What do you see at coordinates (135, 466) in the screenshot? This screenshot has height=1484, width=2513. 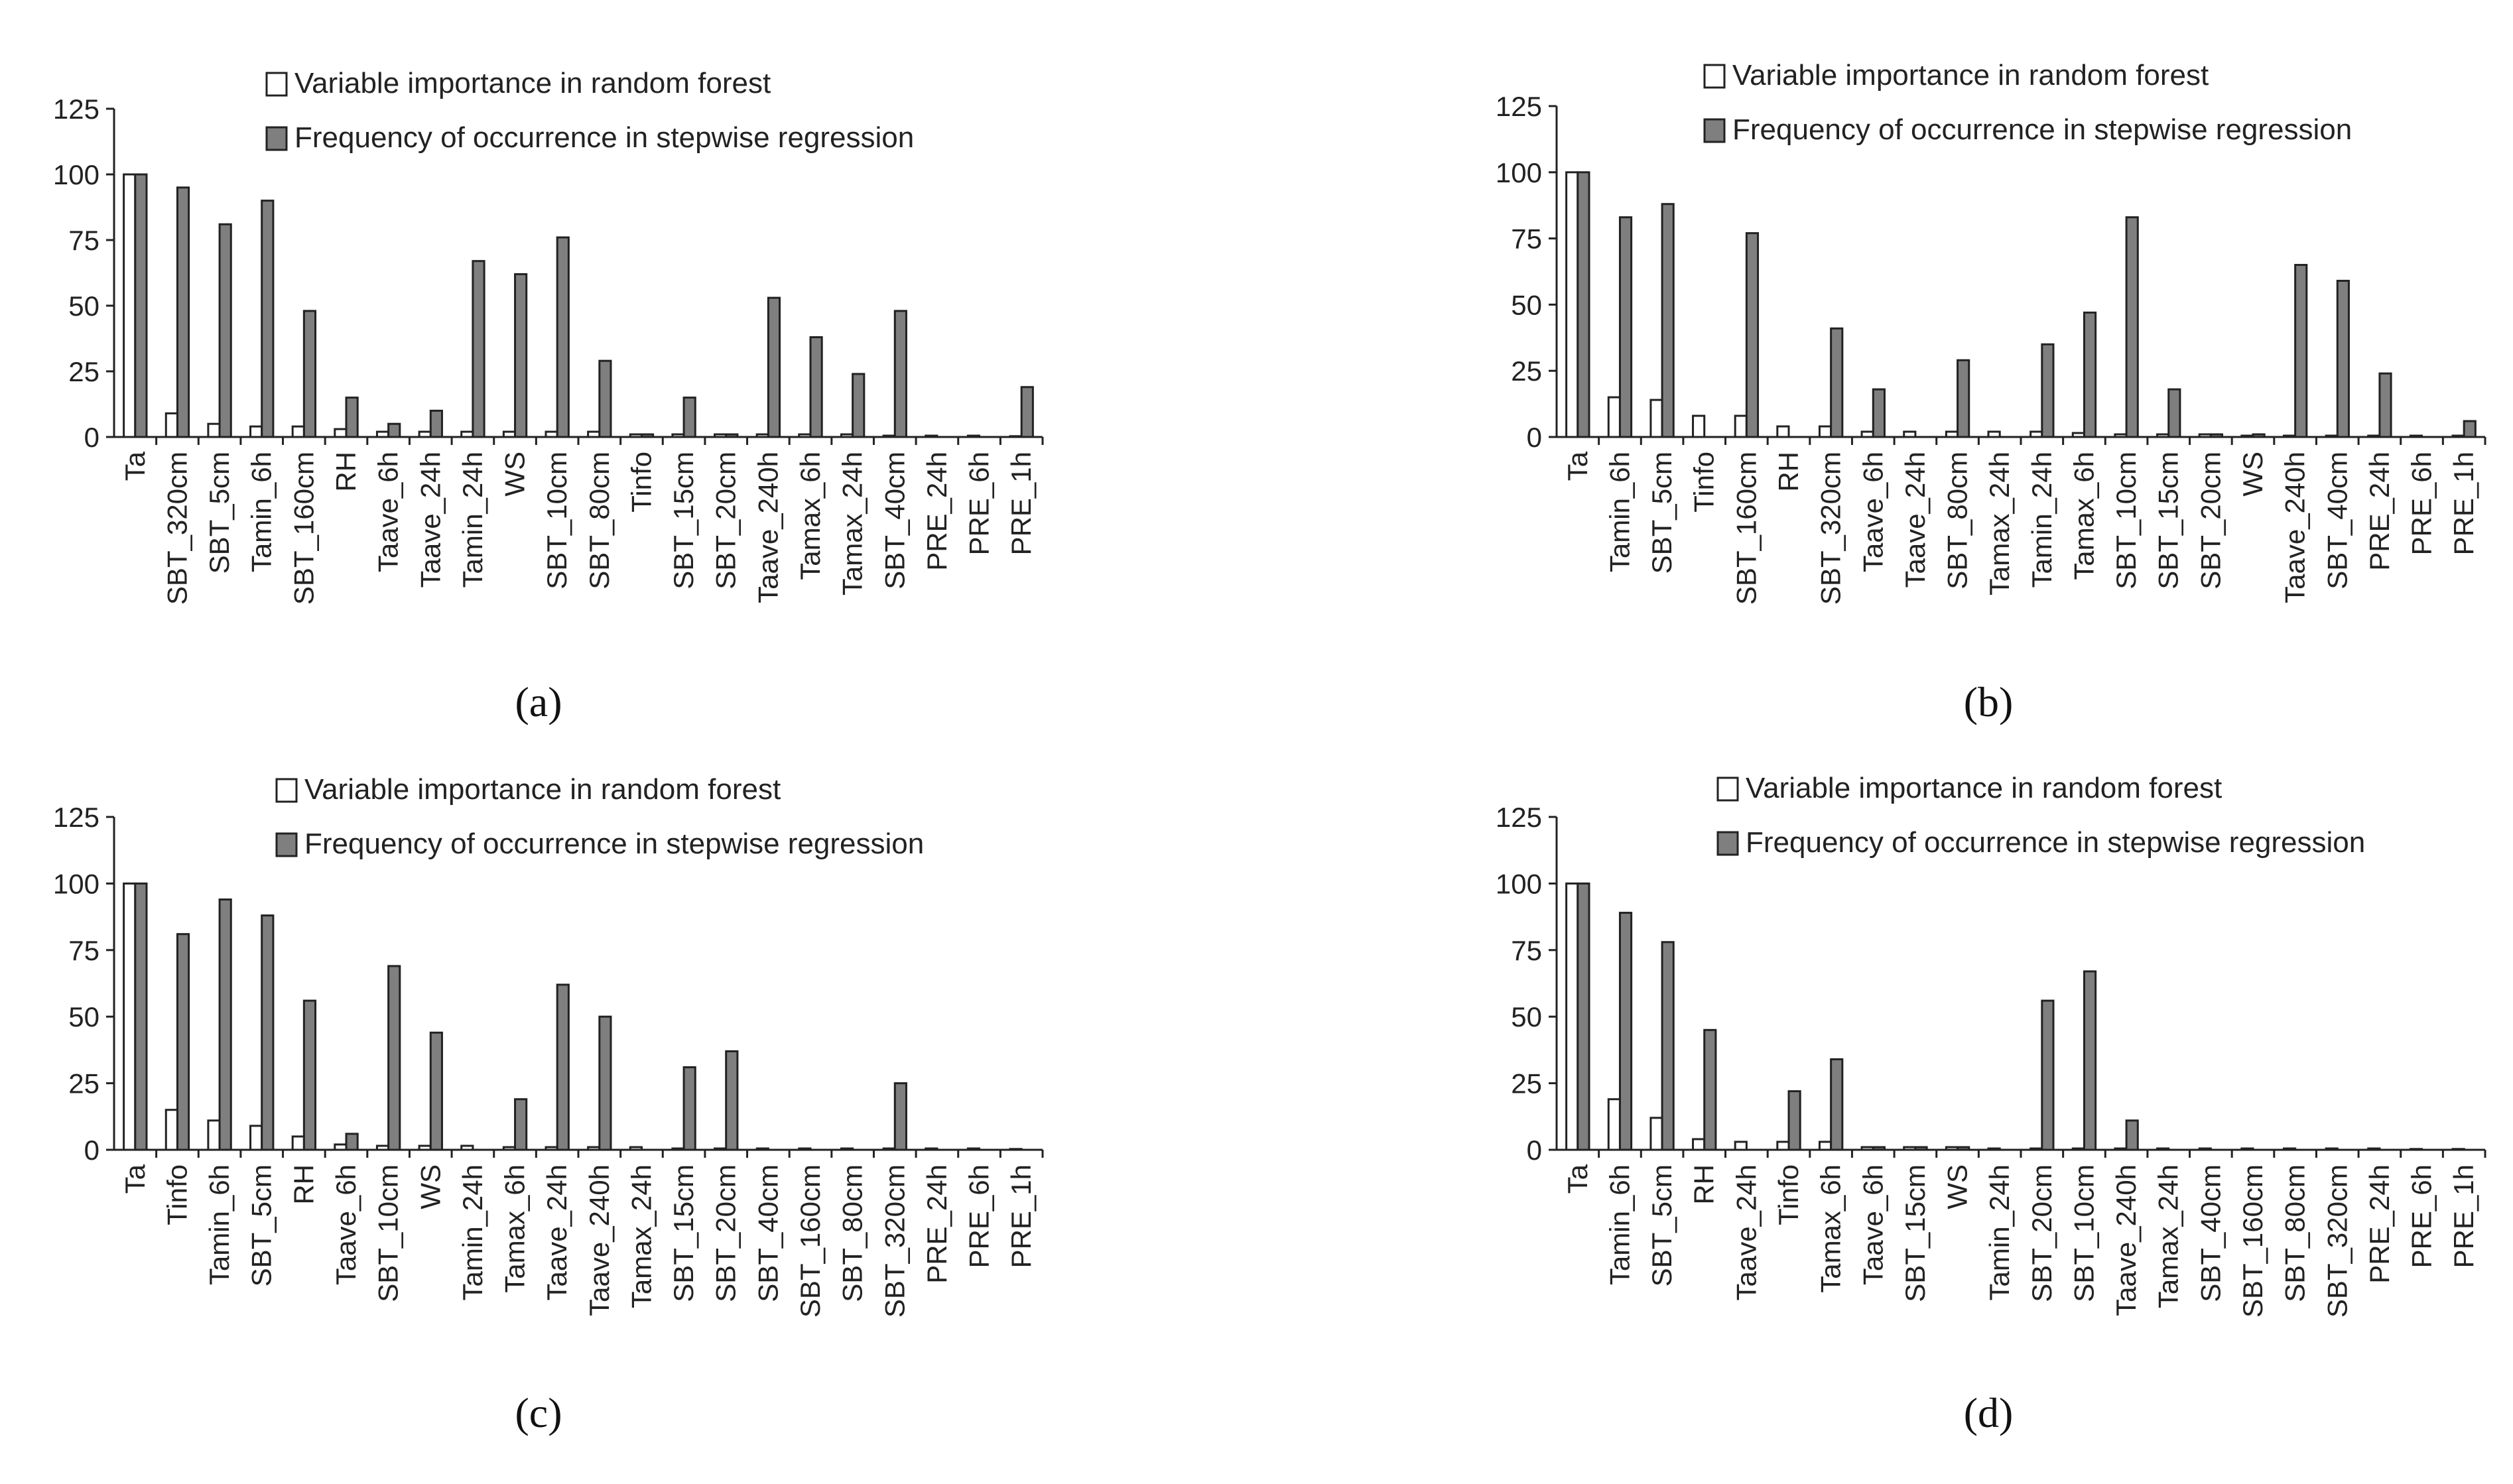 I see `x-category-label: Ta` at bounding box center [135, 466].